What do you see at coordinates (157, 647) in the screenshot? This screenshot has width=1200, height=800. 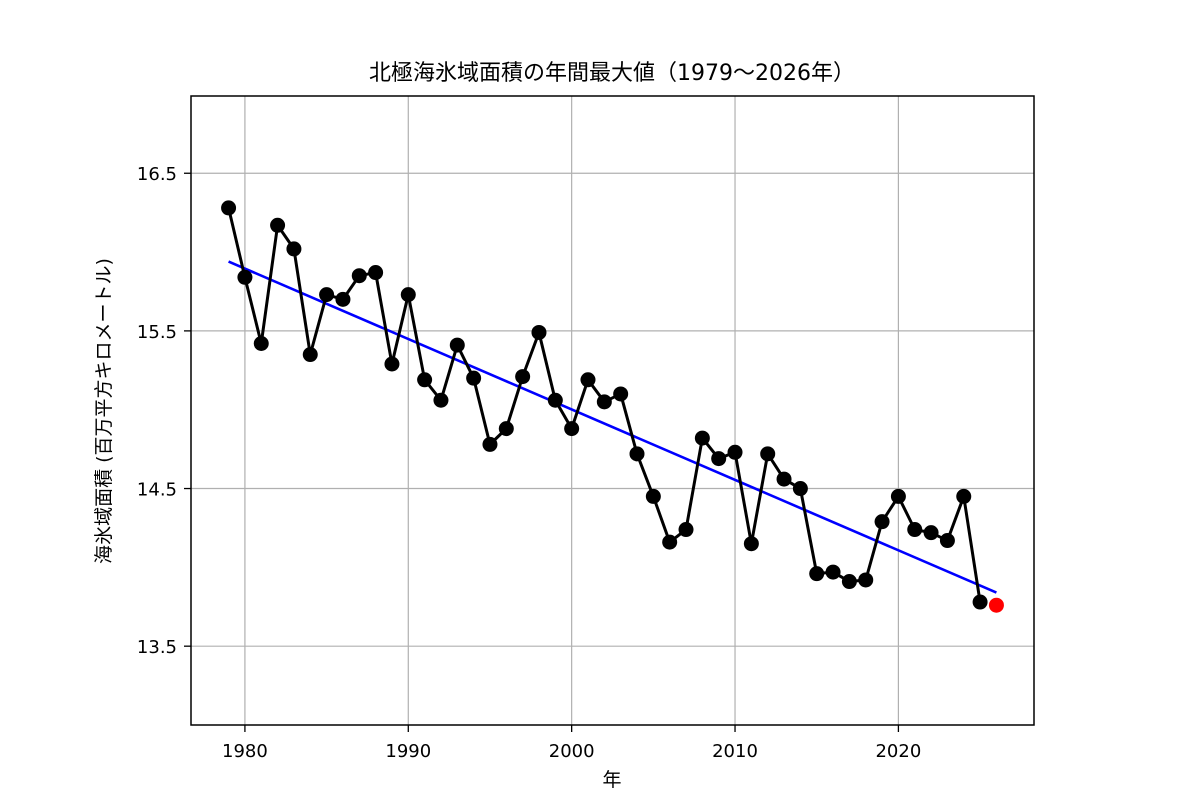 I see `y-tick-label: 13.5` at bounding box center [157, 647].